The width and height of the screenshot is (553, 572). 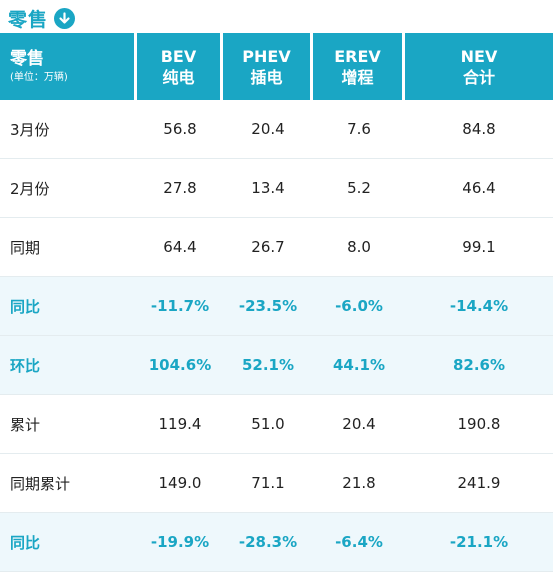 What do you see at coordinates (268, 542) in the screenshot?
I see `cell-phev: -28.3%` at bounding box center [268, 542].